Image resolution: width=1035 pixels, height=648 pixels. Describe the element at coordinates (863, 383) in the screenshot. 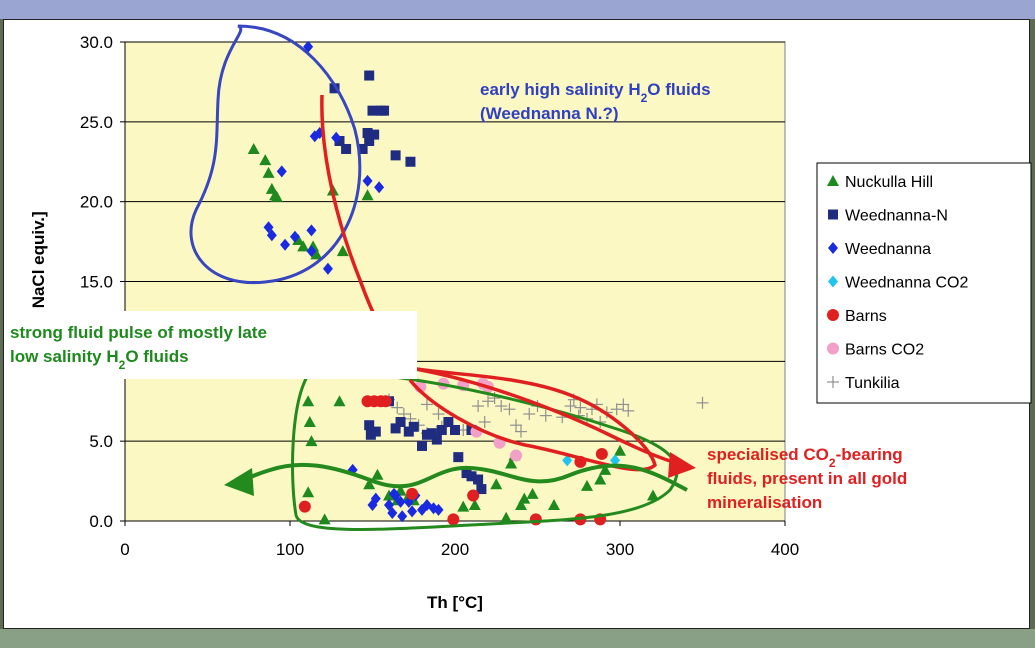

I see `legend-item: Tunkilia` at that location.